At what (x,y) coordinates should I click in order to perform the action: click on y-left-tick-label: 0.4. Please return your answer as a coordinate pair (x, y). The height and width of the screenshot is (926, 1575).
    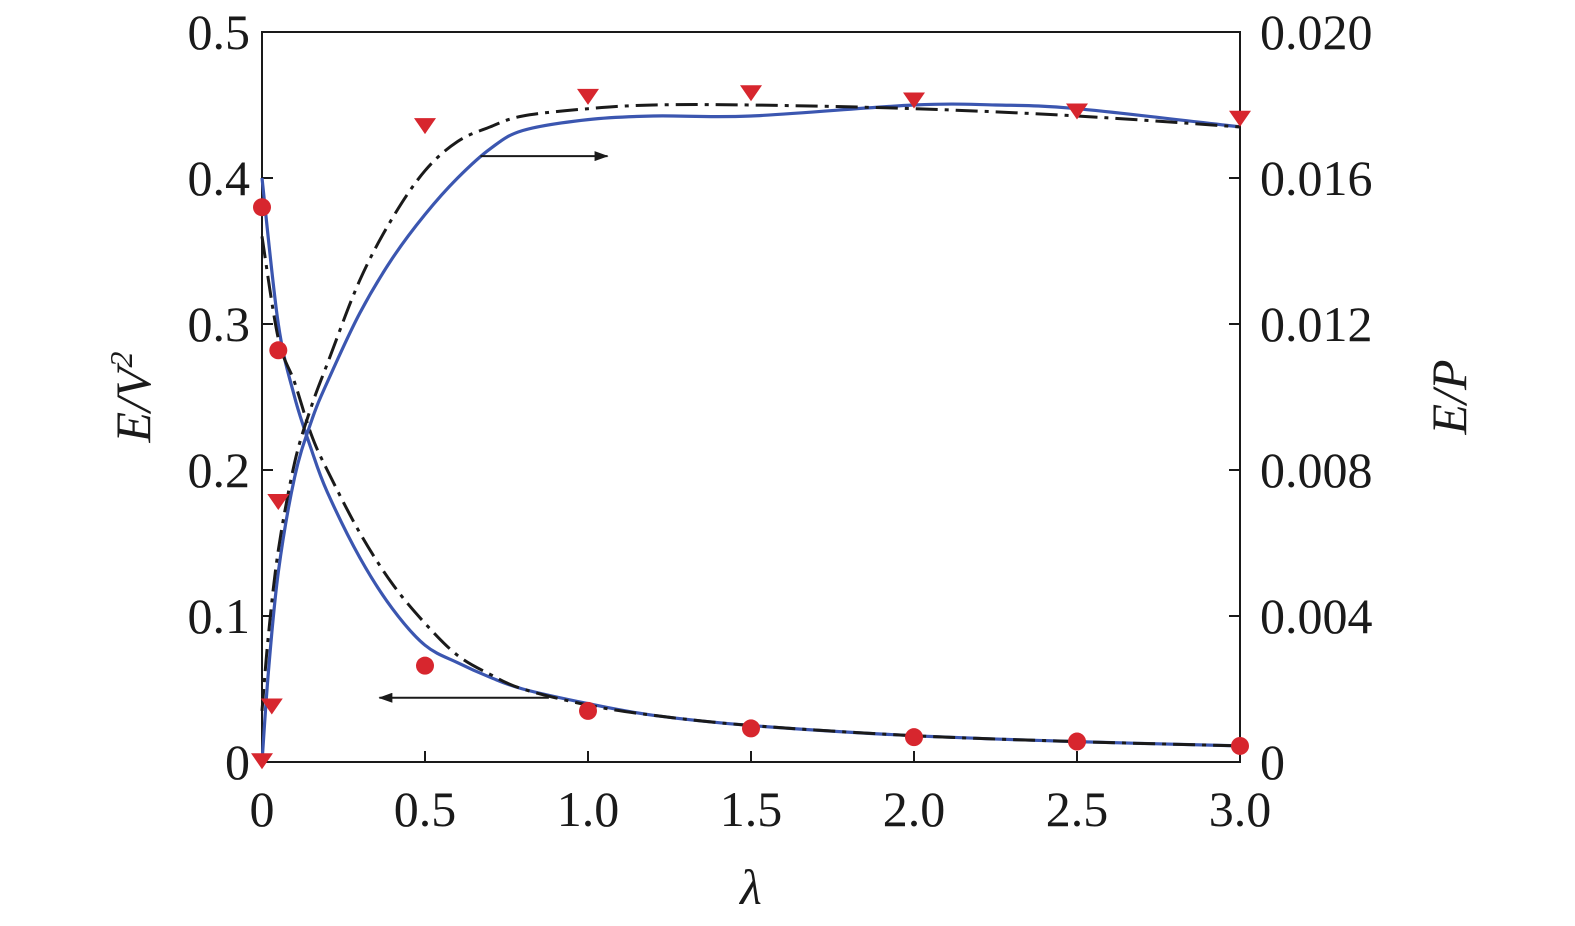
    Looking at the image, I should click on (219, 178).